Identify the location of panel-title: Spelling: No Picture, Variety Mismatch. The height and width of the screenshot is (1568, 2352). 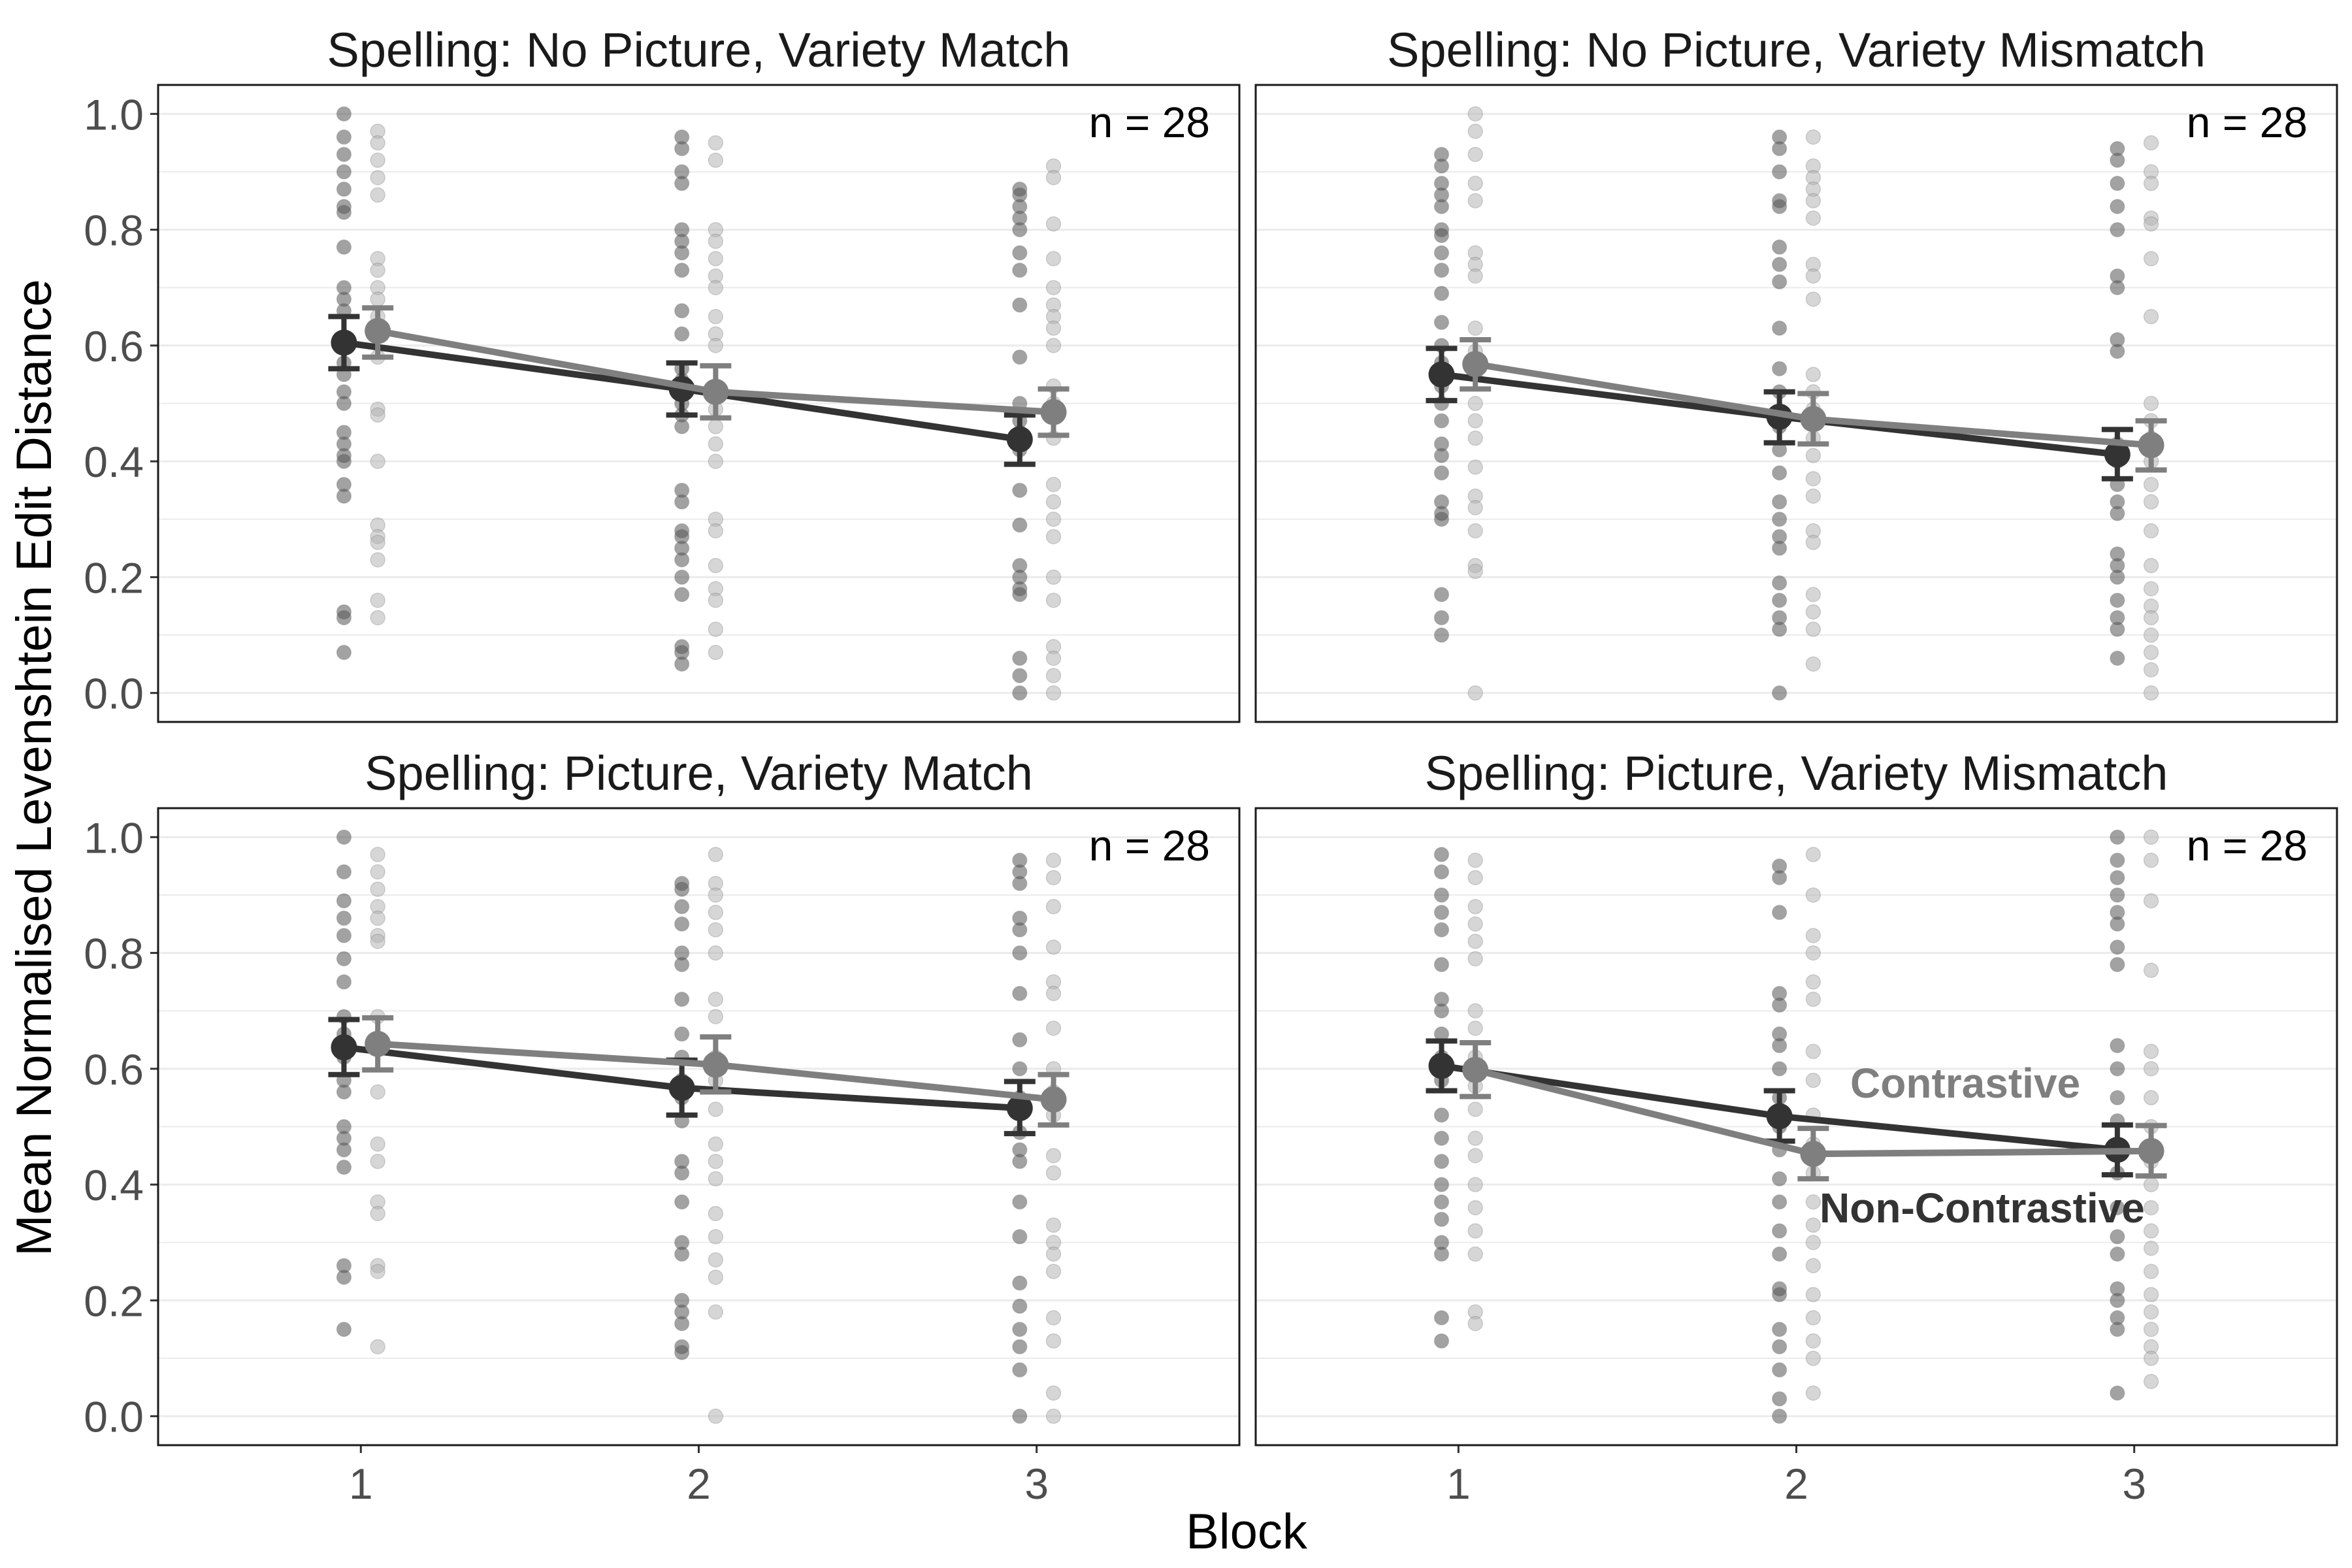
(1796, 50).